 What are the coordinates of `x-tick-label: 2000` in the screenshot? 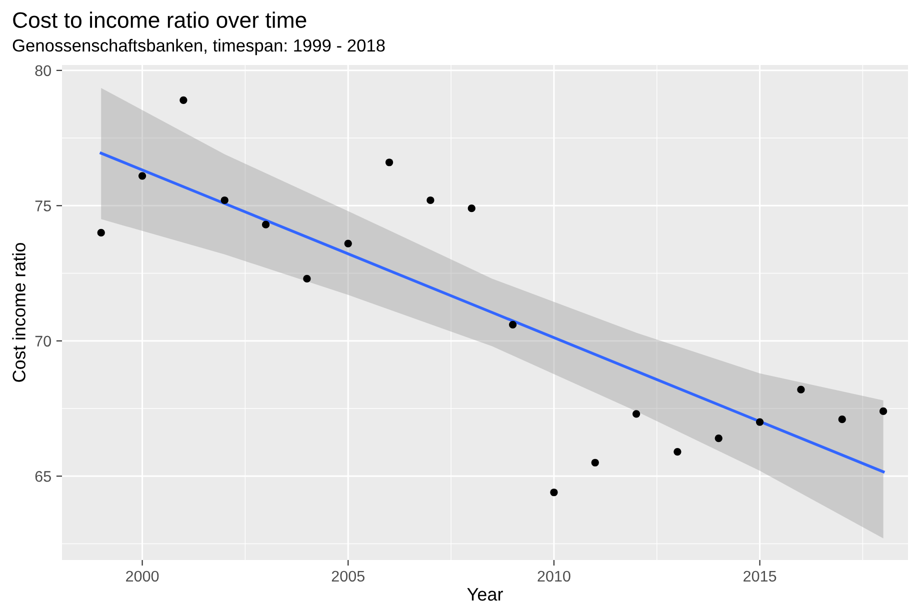 It's located at (142, 576).